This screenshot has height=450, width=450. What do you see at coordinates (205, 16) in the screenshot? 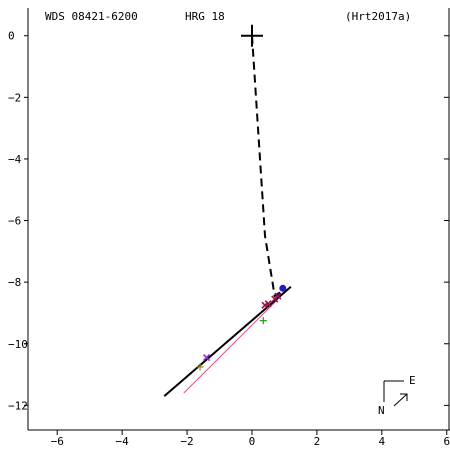
I see `star-name-label: HRG 18` at bounding box center [205, 16].